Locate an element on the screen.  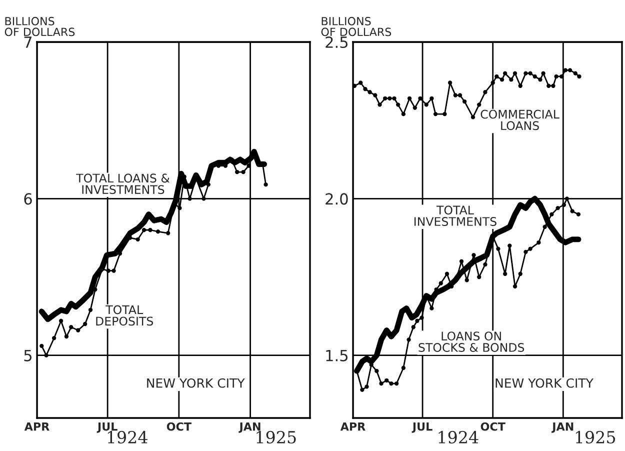
y-tick-label: 7 is located at coordinates (28, 42).